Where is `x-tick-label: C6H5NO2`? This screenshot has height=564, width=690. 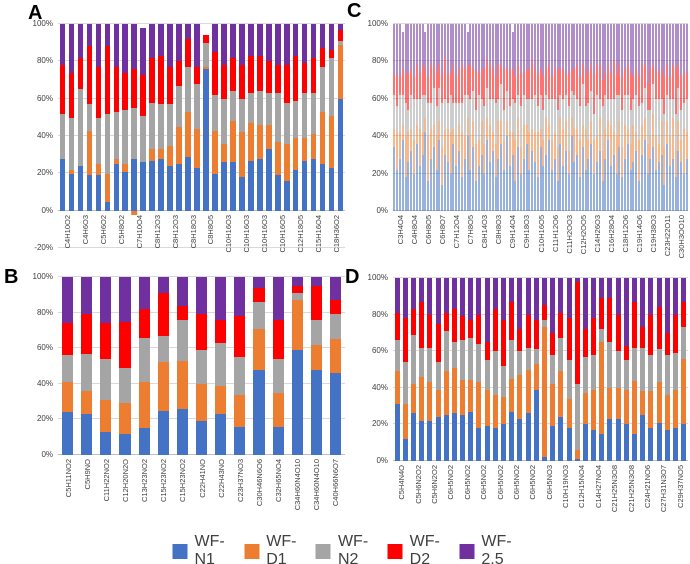
x-tick-label: C6H5NO2 is located at coordinates (451, 482).